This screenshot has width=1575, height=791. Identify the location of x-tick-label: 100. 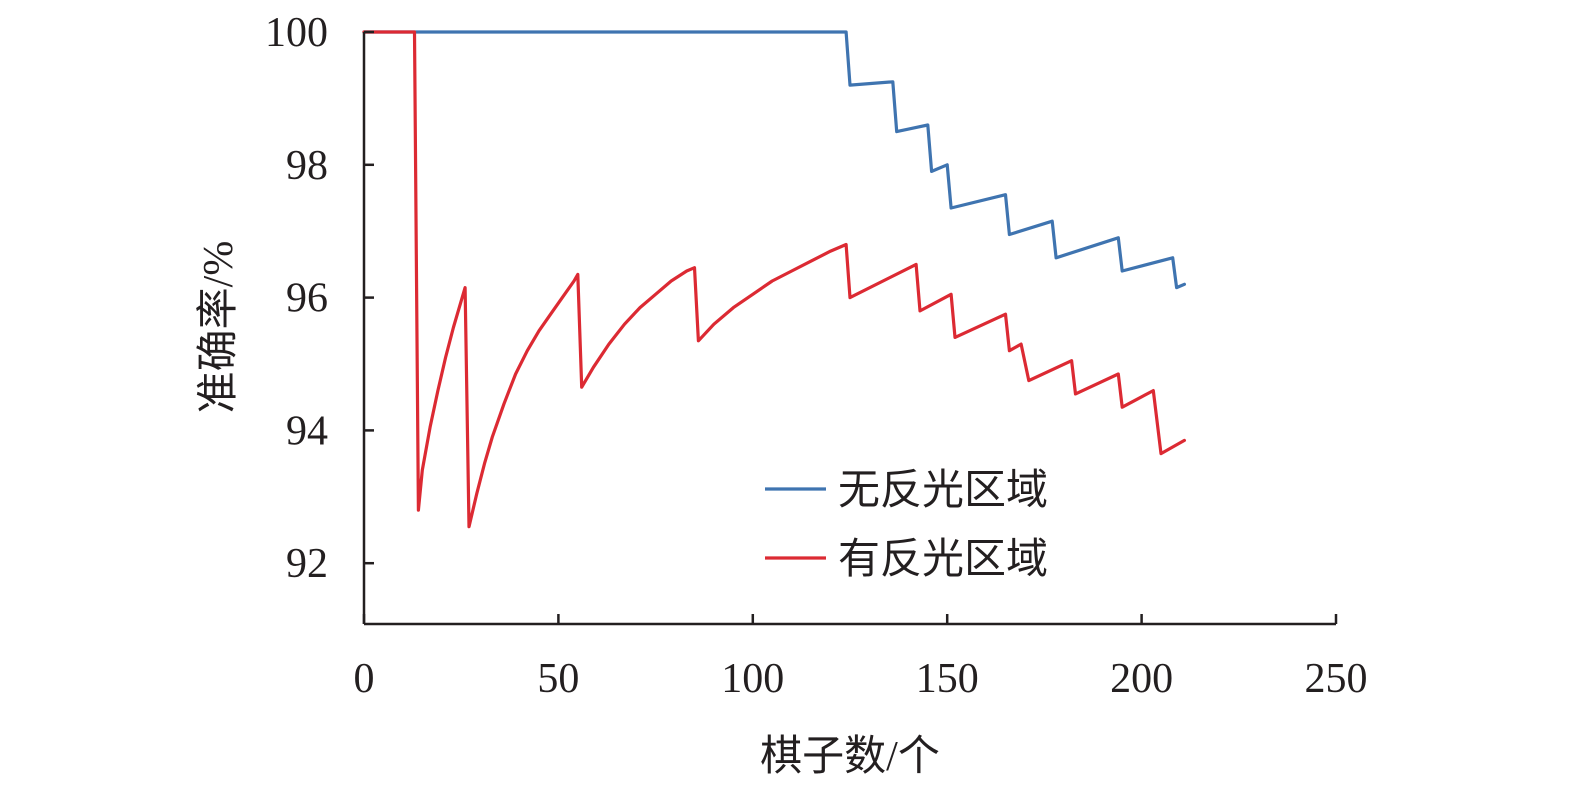
(752, 679).